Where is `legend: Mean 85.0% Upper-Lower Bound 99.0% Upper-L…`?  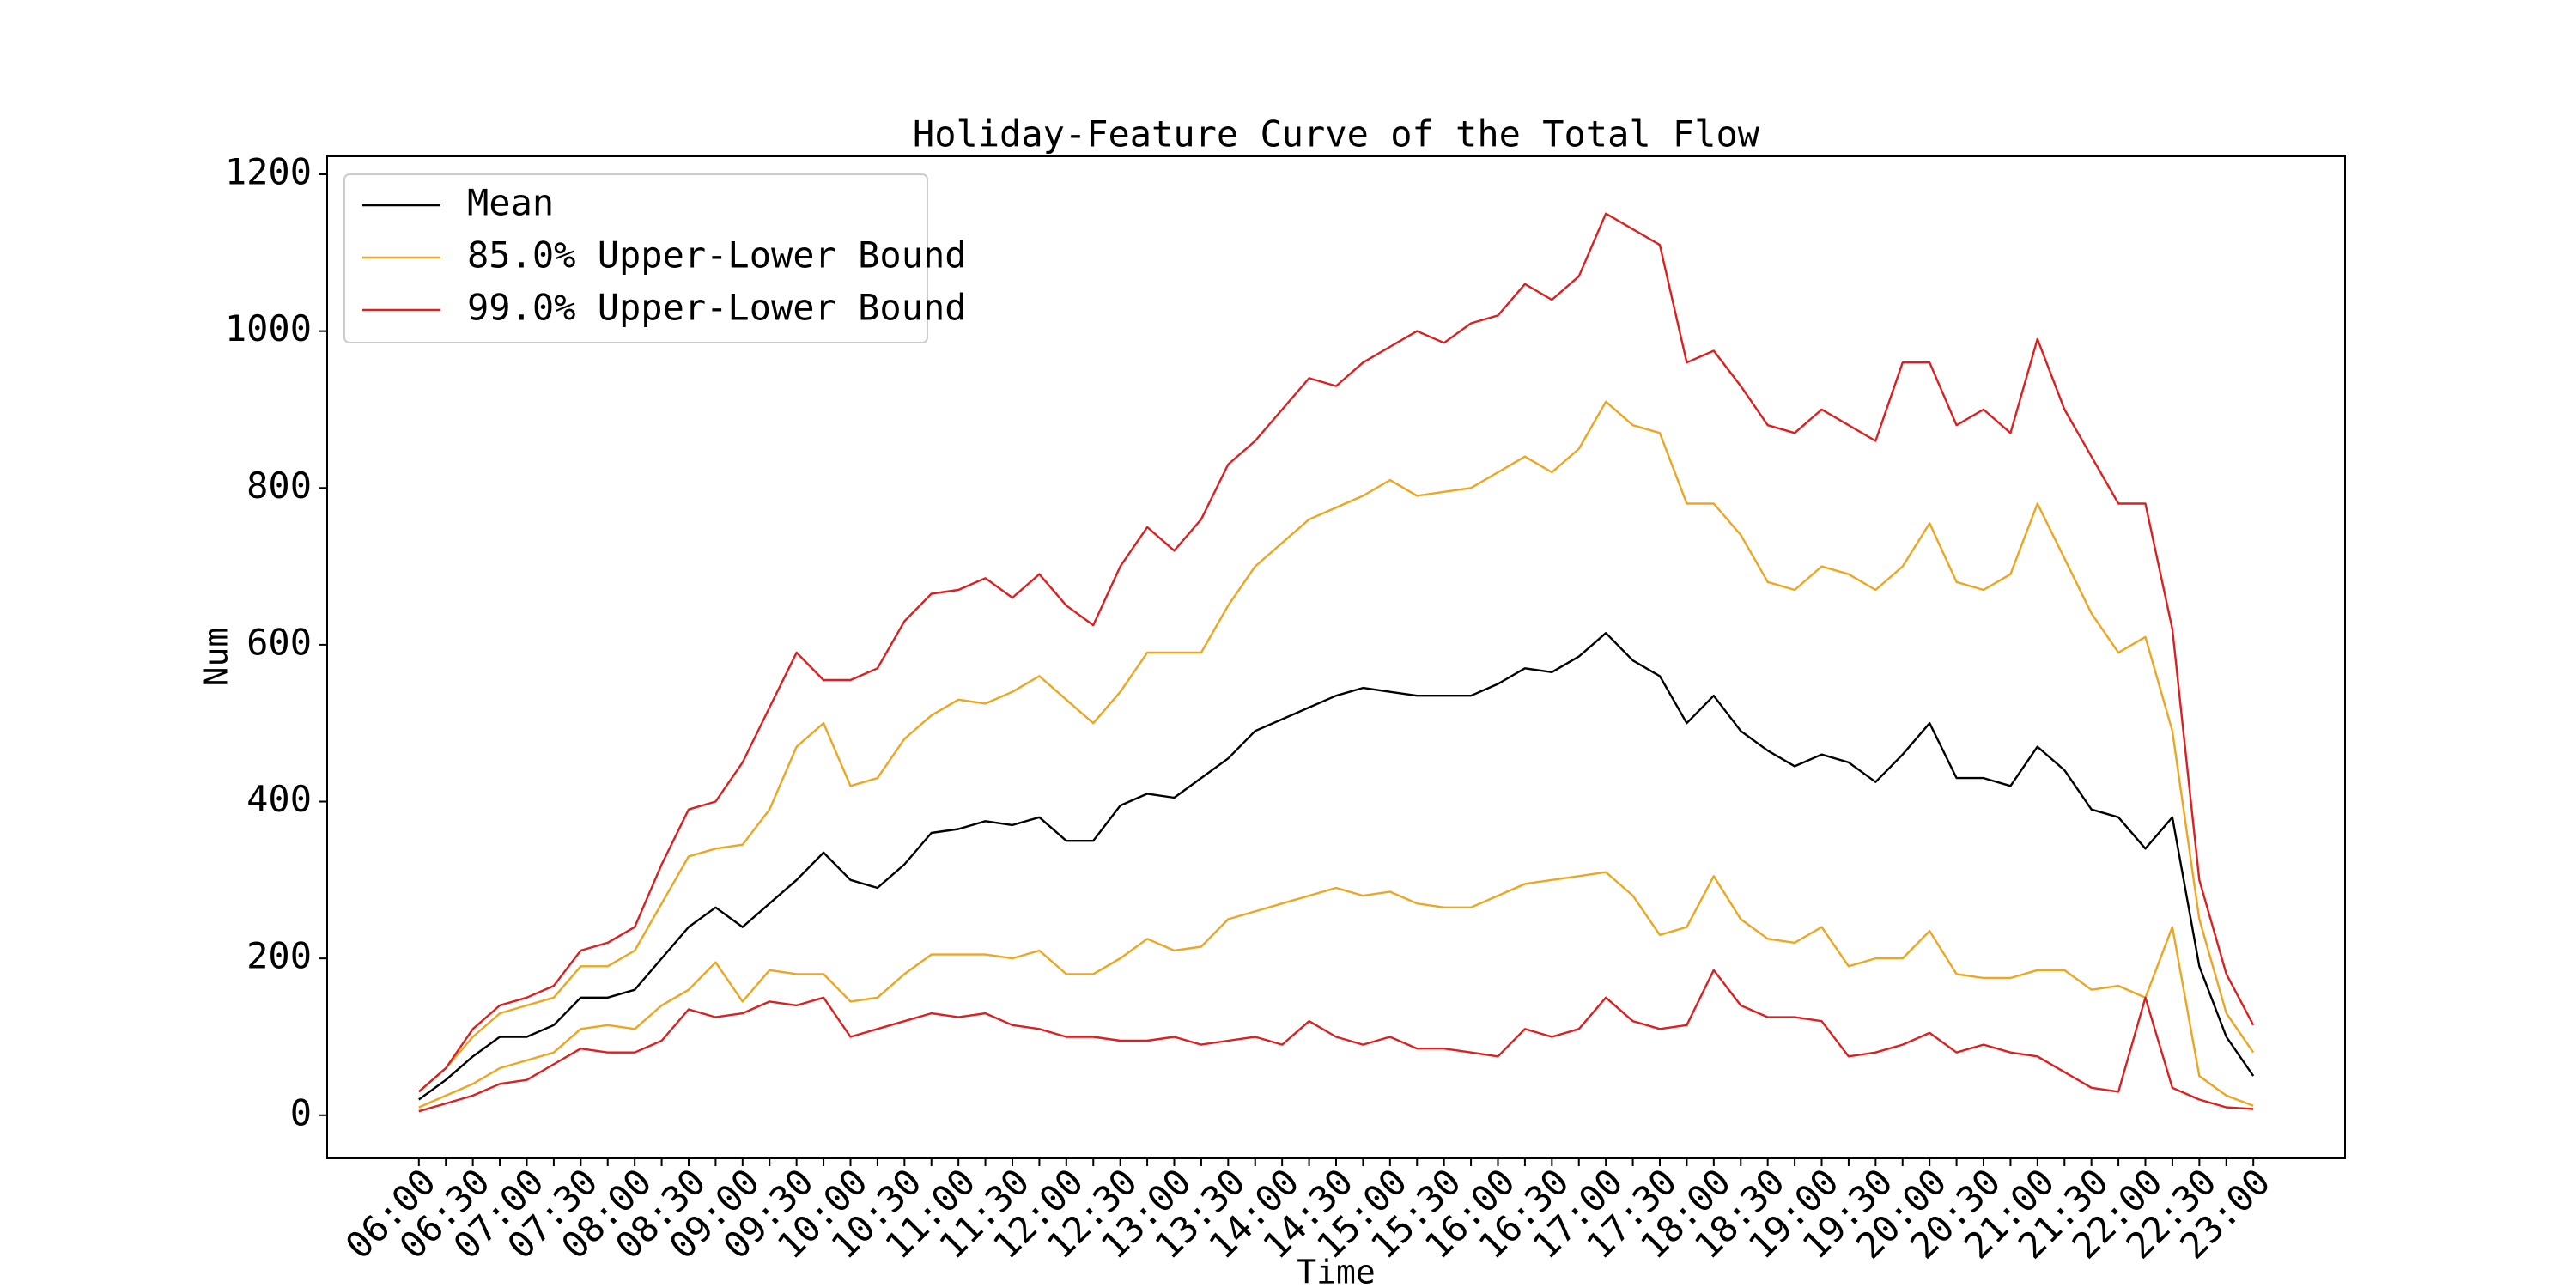 legend: Mean 85.0% Upper-Lower Bound 99.0% Upper-L… is located at coordinates (655, 258).